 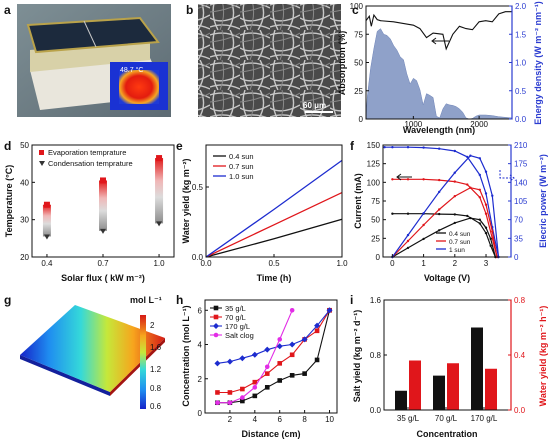 What do you see at coordinates (143, 362) in the screenshot?
I see `colorbar` at bounding box center [143, 362].